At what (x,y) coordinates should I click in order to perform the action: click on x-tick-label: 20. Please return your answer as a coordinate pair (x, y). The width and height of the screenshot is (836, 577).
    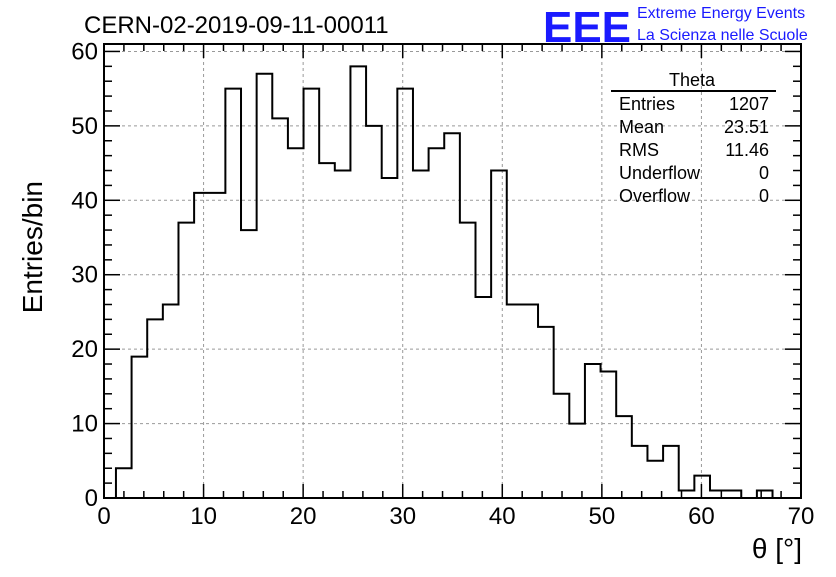
    Looking at the image, I should click on (303, 516).